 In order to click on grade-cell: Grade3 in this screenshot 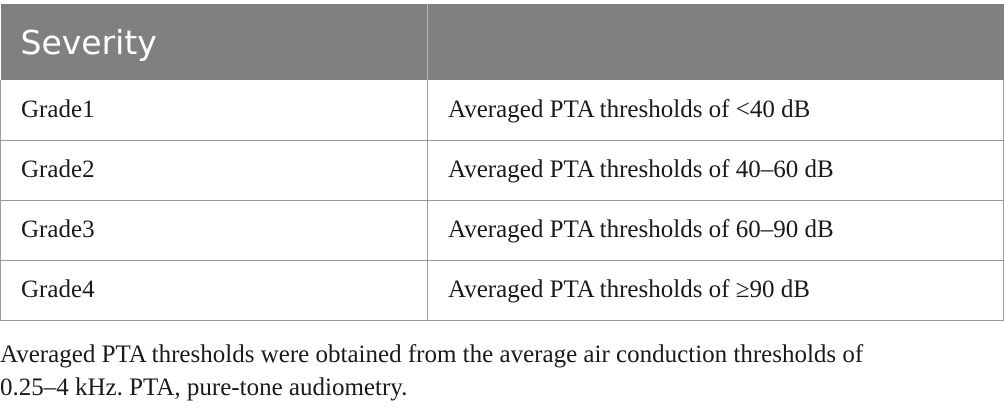, I will do `click(214, 230)`.